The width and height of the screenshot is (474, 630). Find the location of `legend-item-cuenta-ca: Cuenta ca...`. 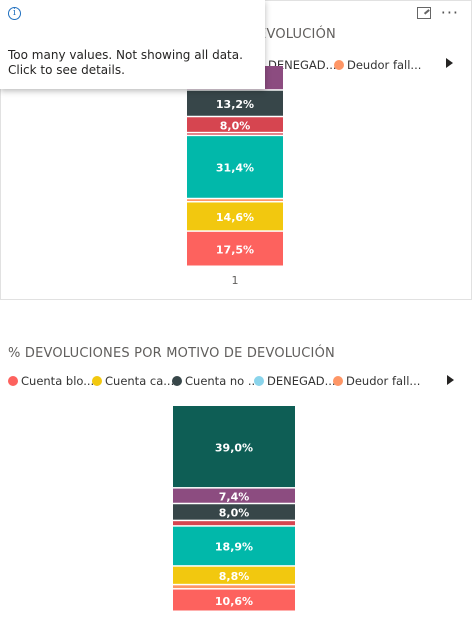

legend-item-cuenta-ca: Cuenta ca... is located at coordinates (133, 381).